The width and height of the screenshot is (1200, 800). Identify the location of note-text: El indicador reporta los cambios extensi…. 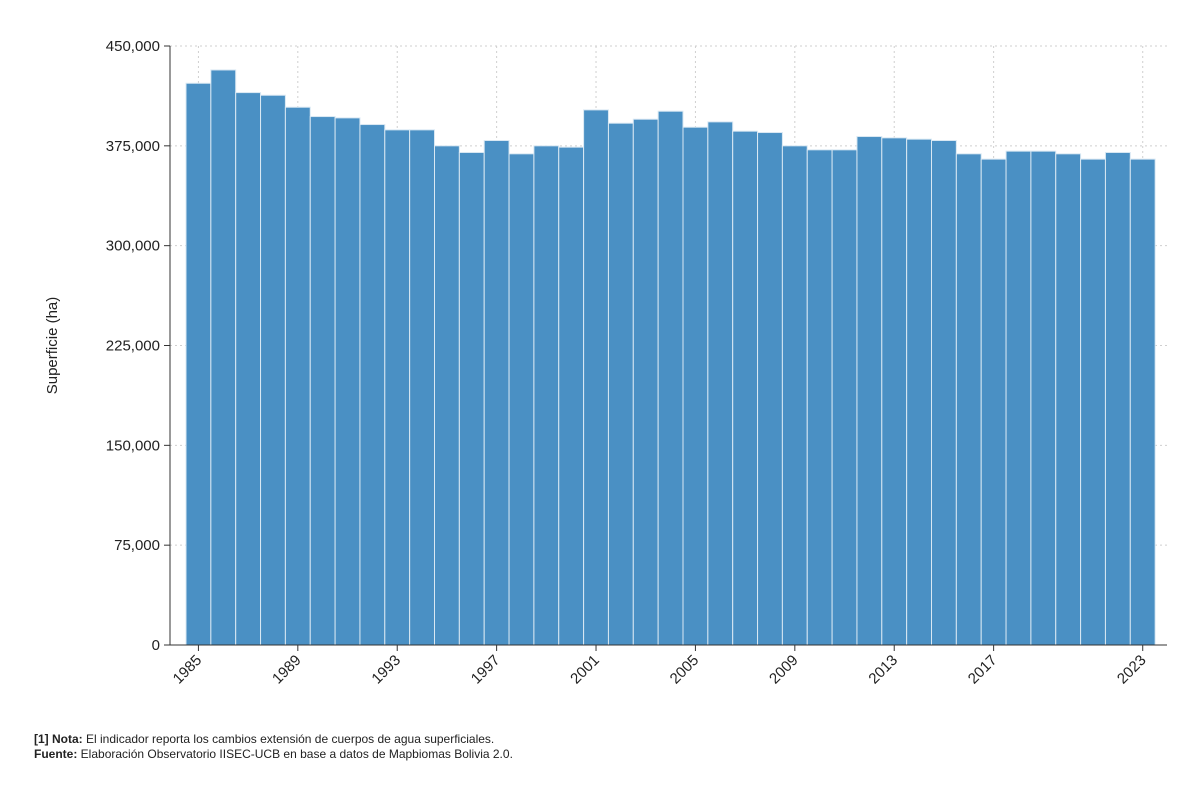
(288, 739).